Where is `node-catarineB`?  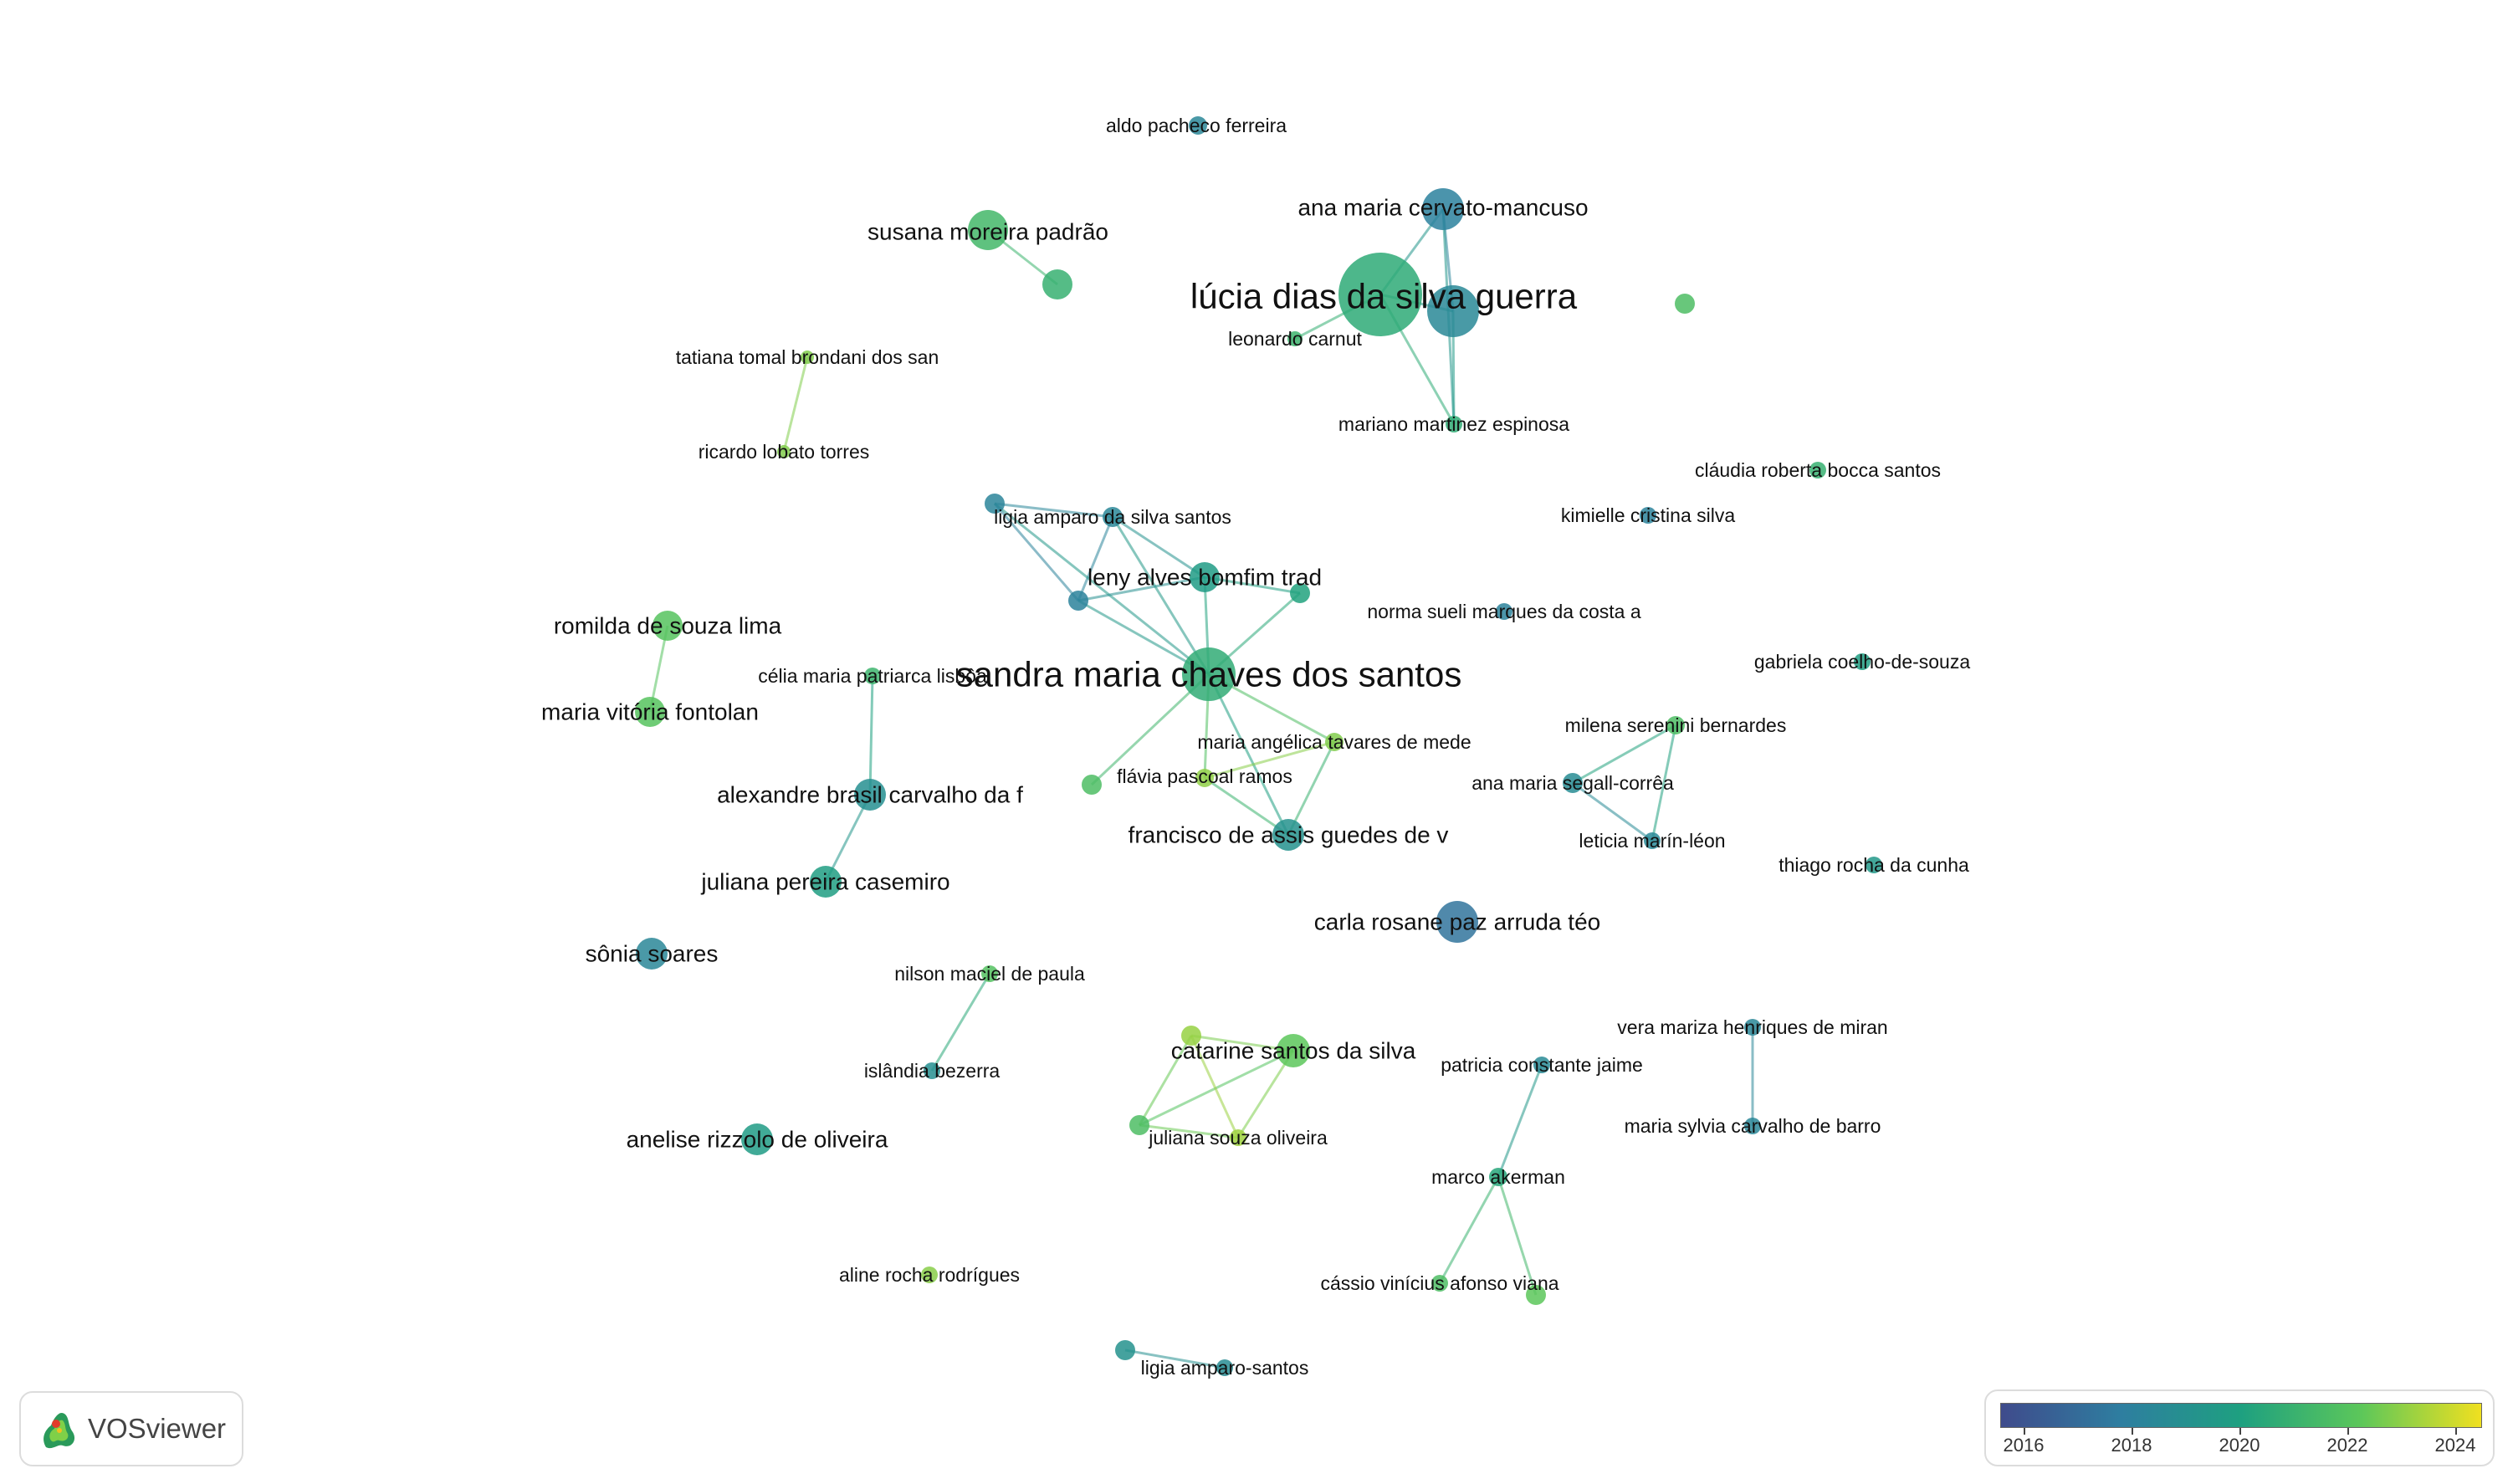 node-catarineB is located at coordinates (1191, 1036).